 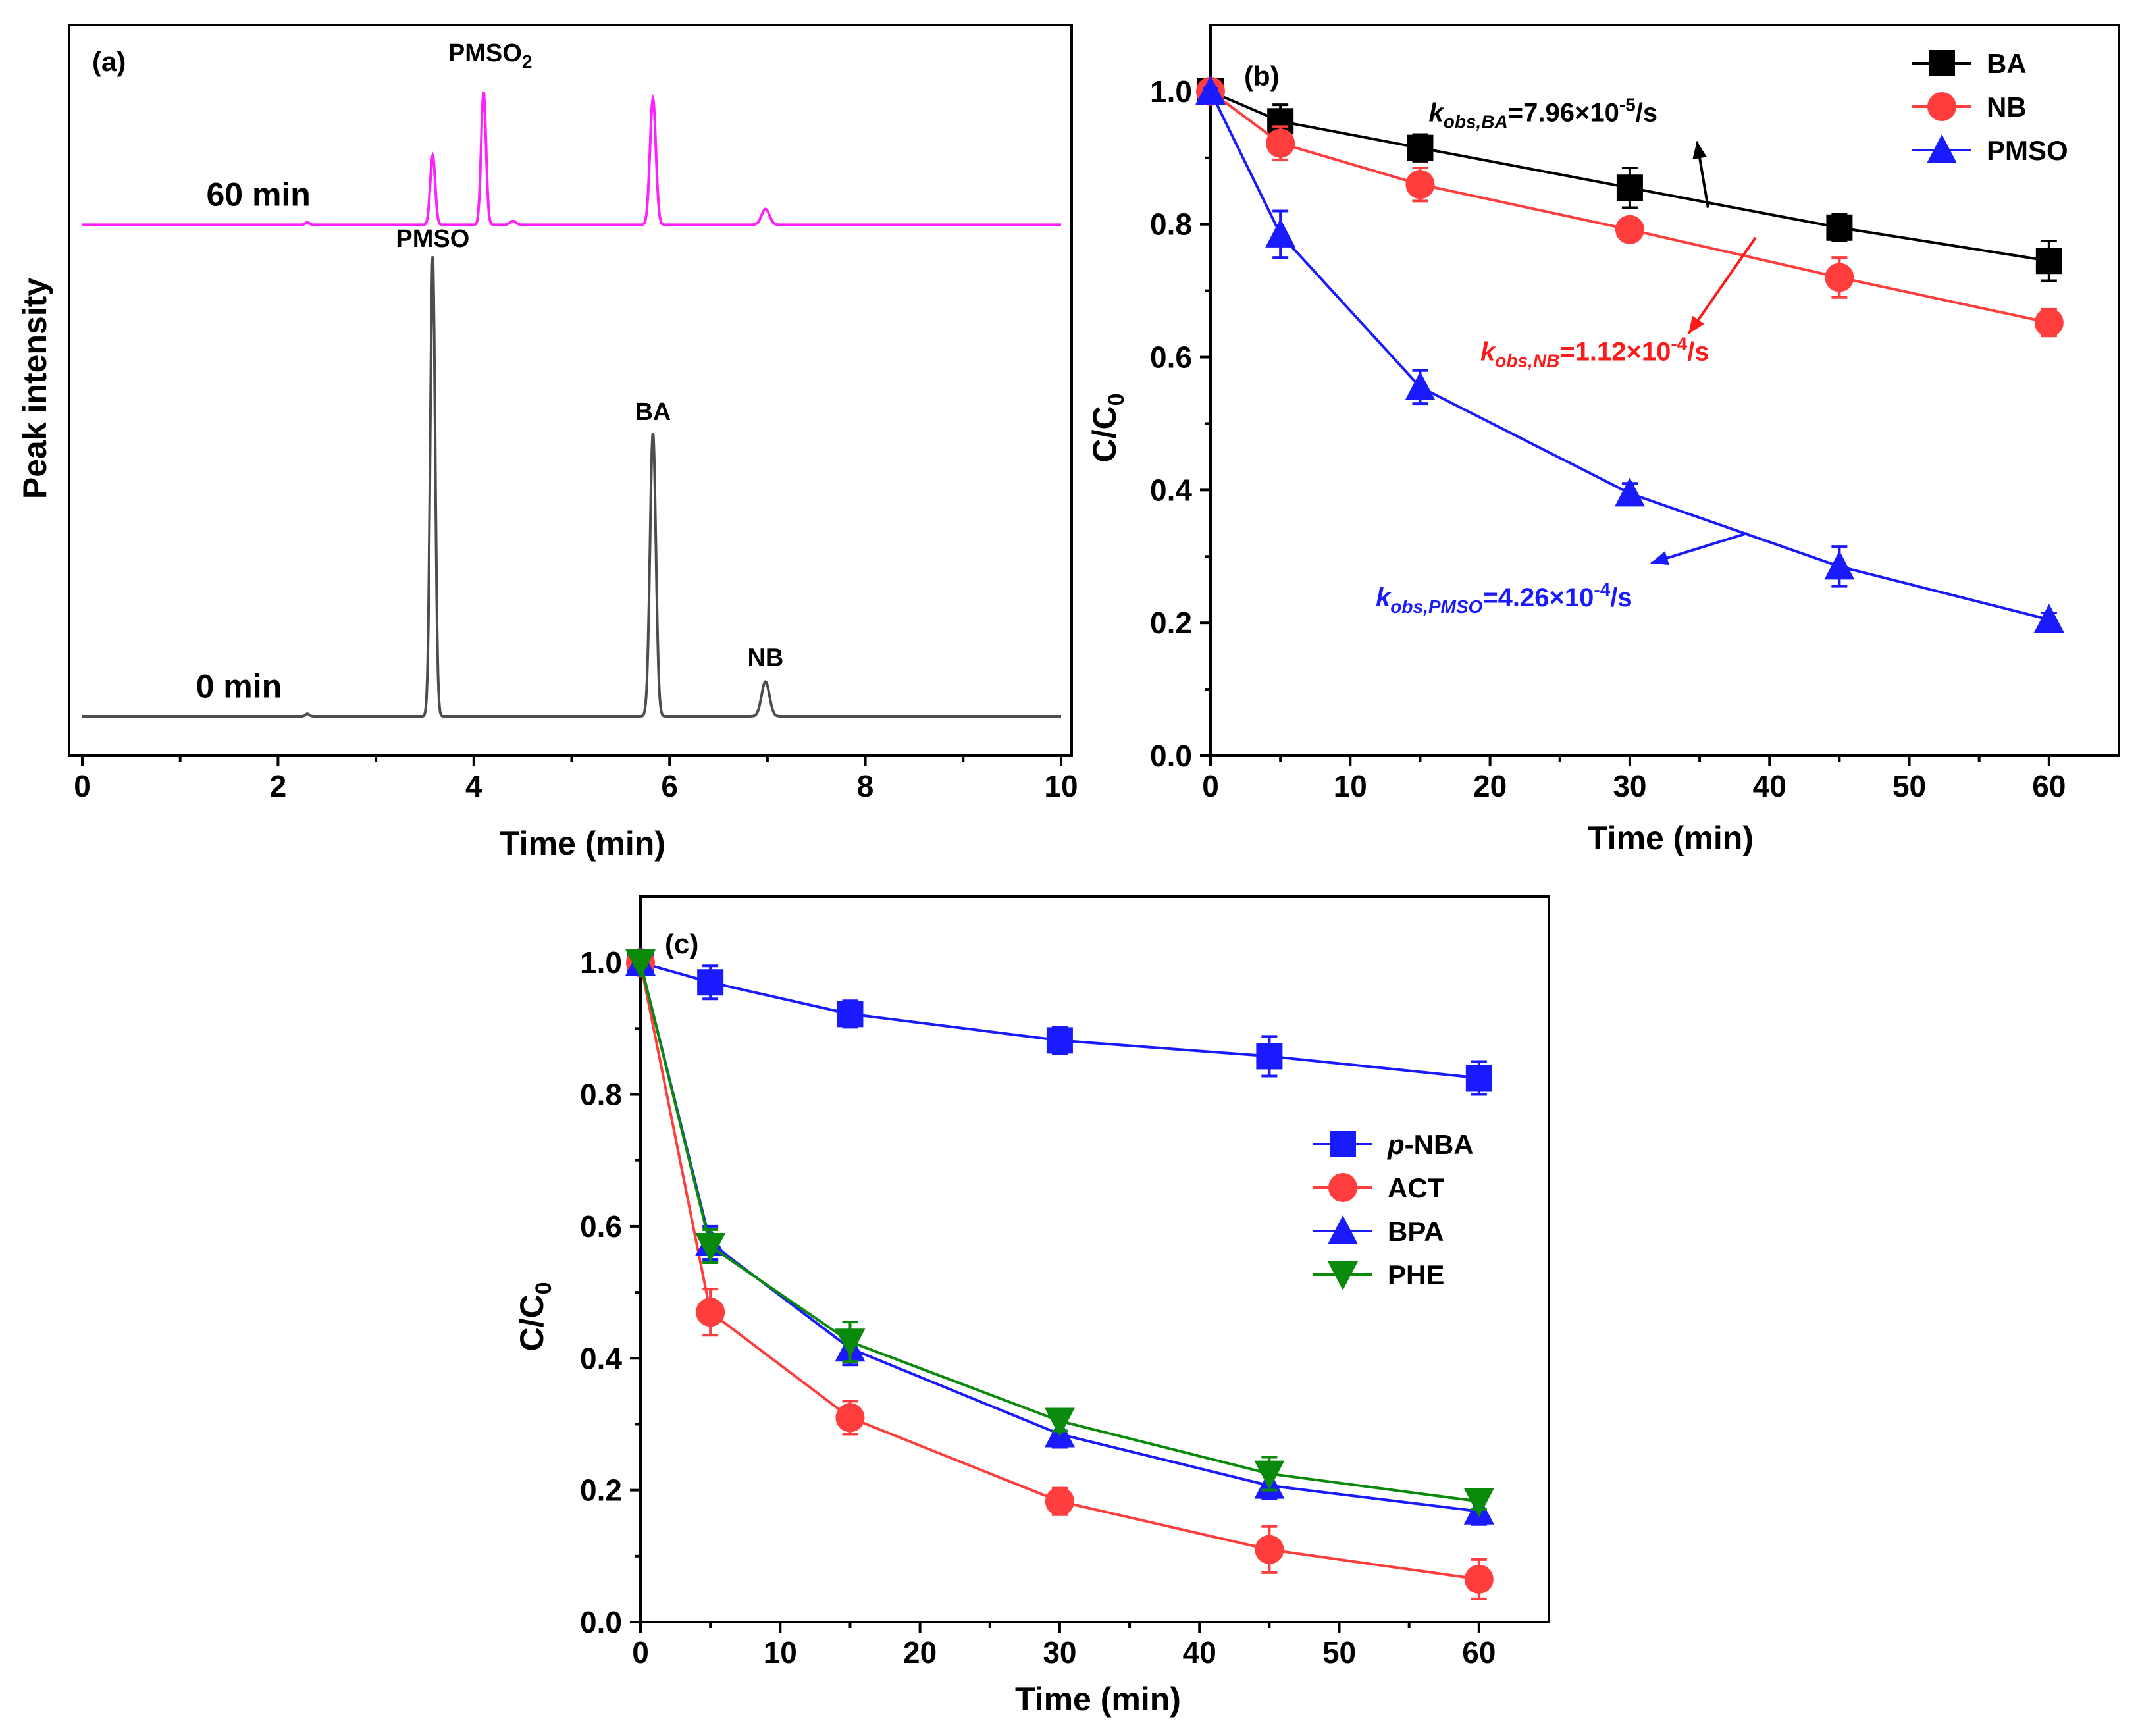 What do you see at coordinates (1909, 786) in the screenshot?
I see `panel-b-x-tick-label-50: 50` at bounding box center [1909, 786].